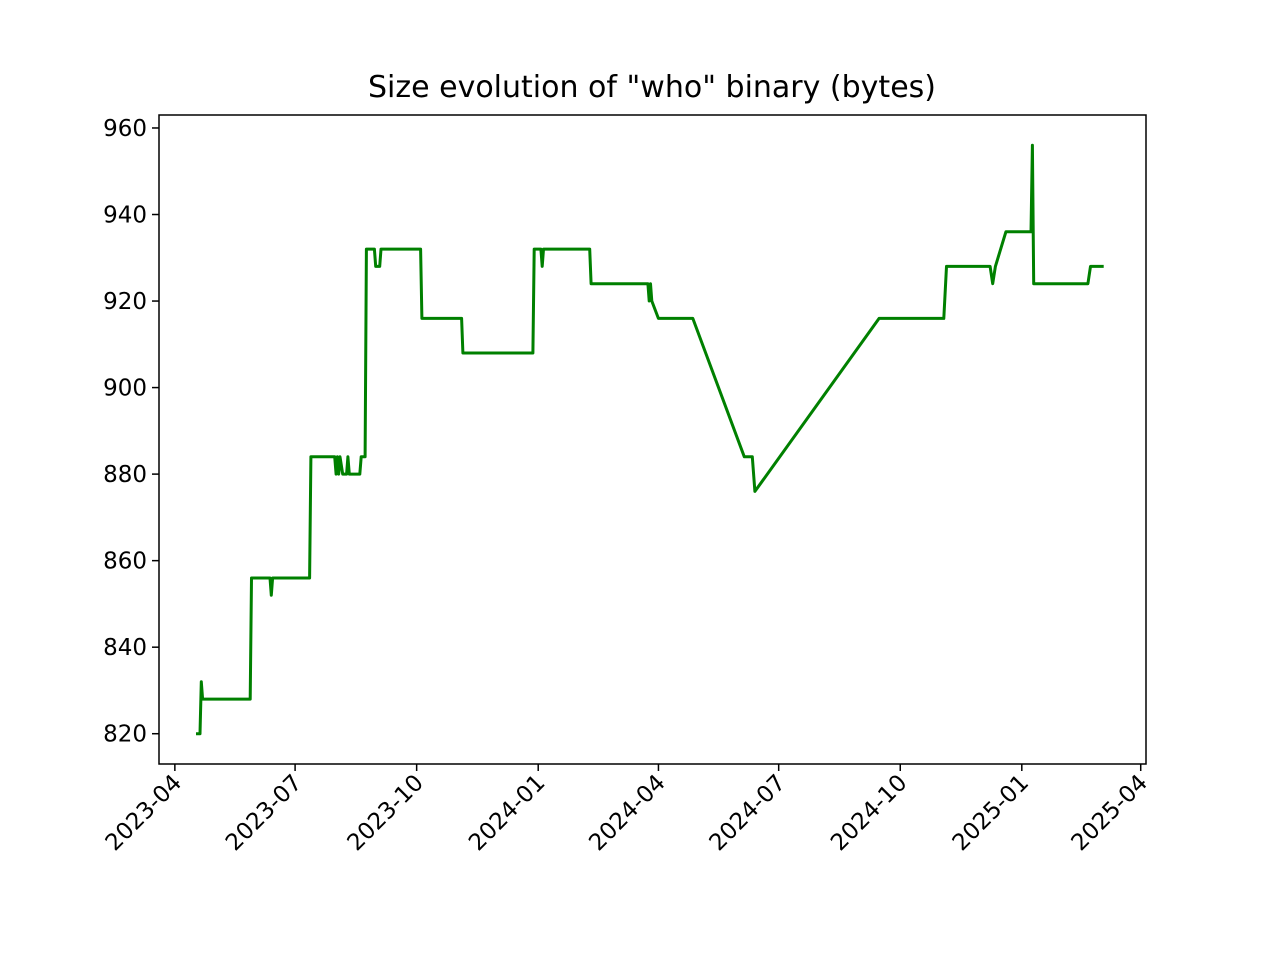  Describe the element at coordinates (144, 813) in the screenshot. I see `x-tick-label: 2023-04` at that location.